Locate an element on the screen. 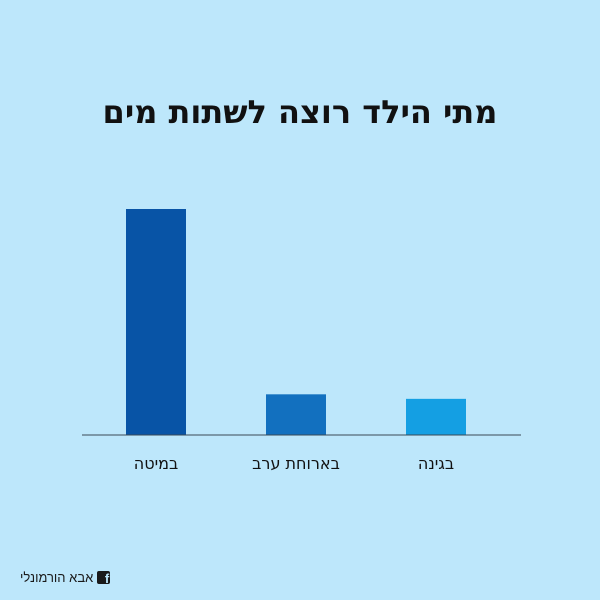 Image resolution: width=600 pixels, height=600 pixels. category-labels-group: במיטה בארוחת ערב בגינה is located at coordinates (294, 463).